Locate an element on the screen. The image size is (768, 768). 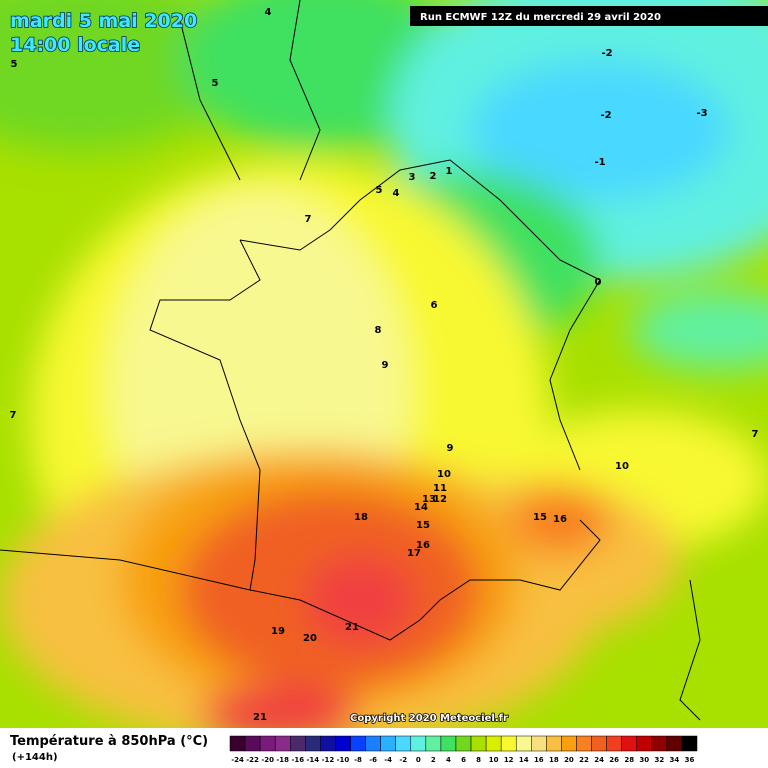
scale-label: 6 is located at coordinates (463, 760).